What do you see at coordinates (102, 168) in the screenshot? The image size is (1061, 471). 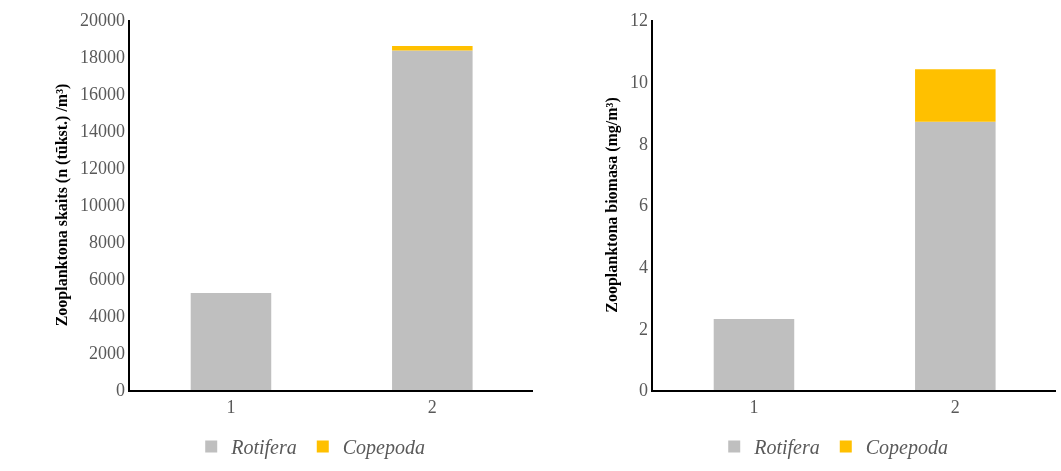 I see `y-tick-label: 12000` at bounding box center [102, 168].